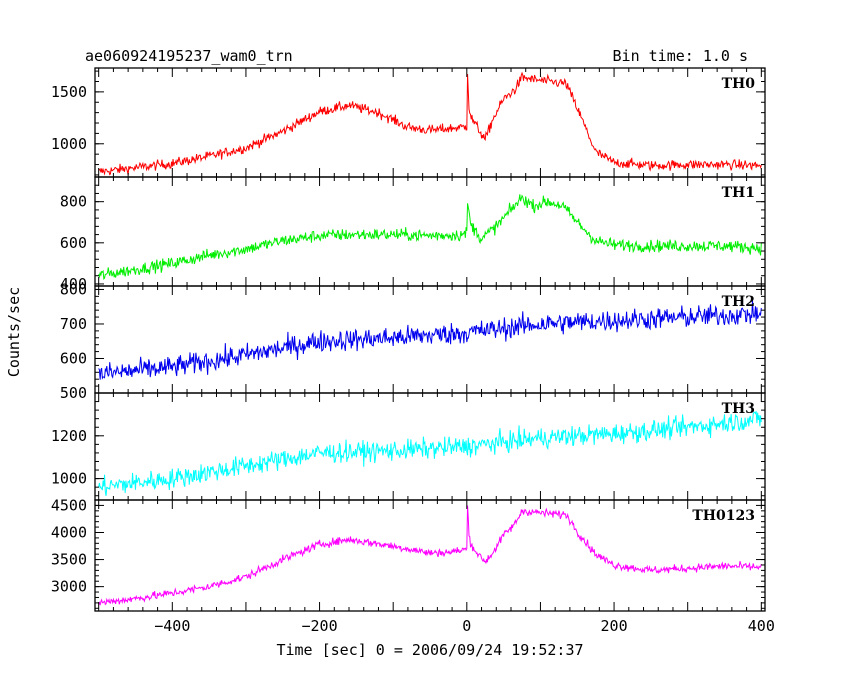 The width and height of the screenshot is (850, 680). What do you see at coordinates (738, 193) in the screenshot?
I see `panel-label-th1: TH1` at bounding box center [738, 193].